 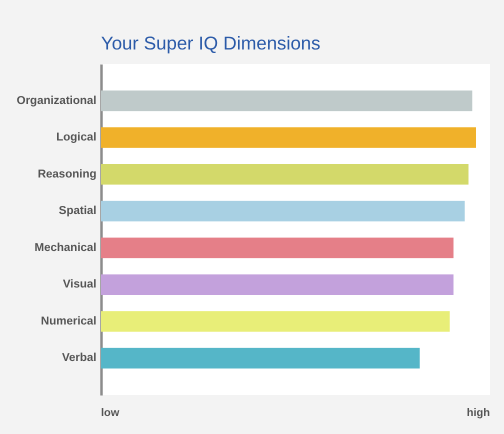 I want to click on text: high, so click(x=478, y=413).